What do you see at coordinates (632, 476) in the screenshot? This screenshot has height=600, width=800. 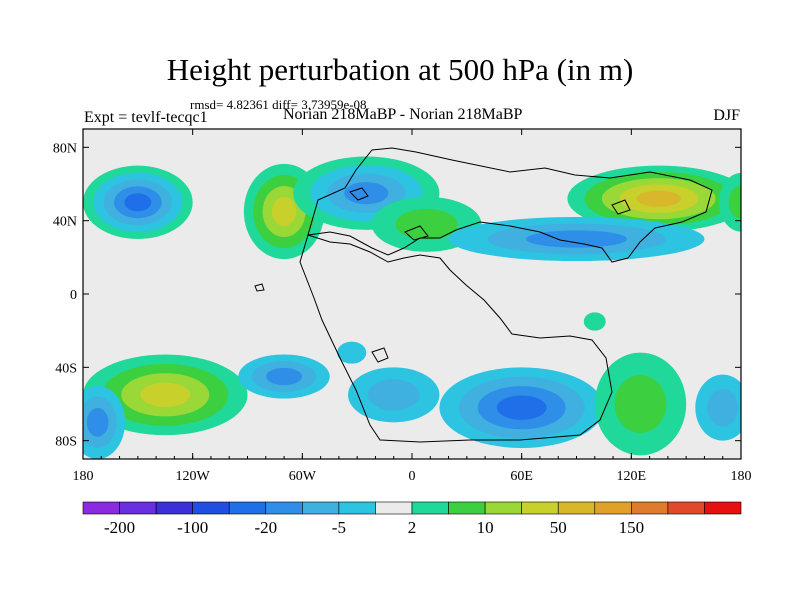 I see `x-tick-label: 120E` at bounding box center [632, 476].